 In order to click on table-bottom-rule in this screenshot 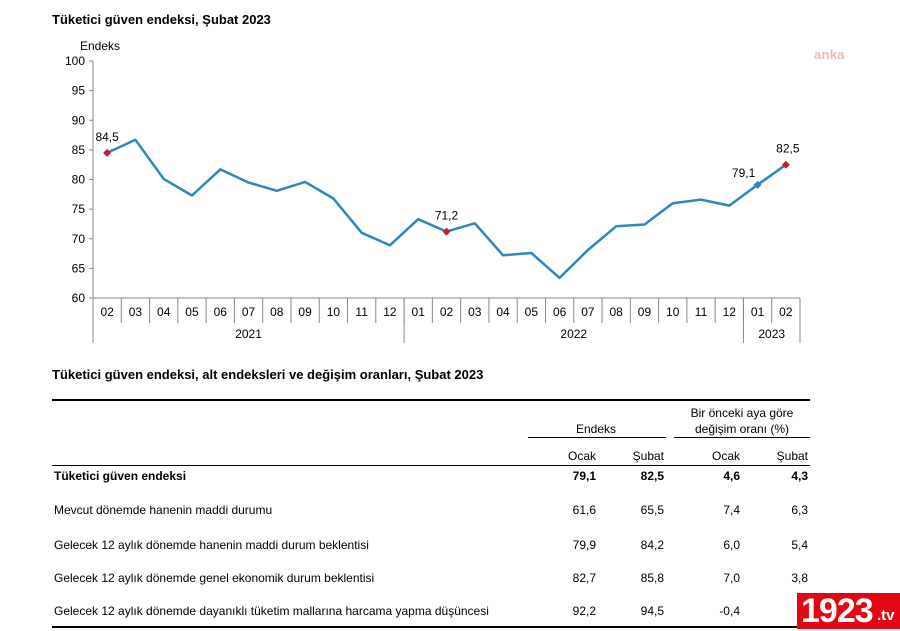, I will do `click(431, 627)`.